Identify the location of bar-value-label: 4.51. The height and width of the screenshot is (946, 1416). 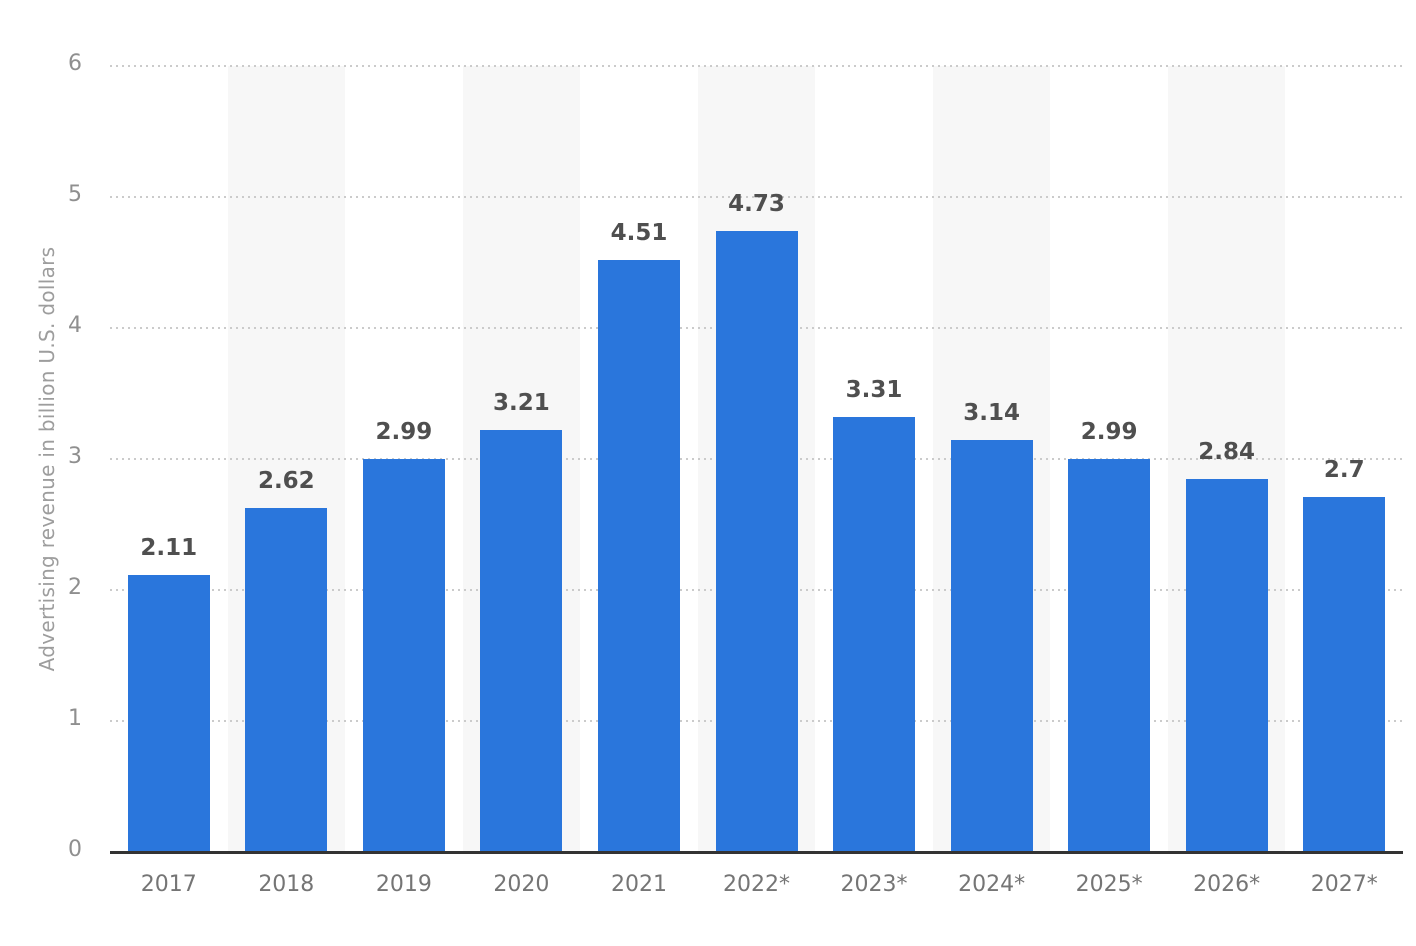
(639, 233).